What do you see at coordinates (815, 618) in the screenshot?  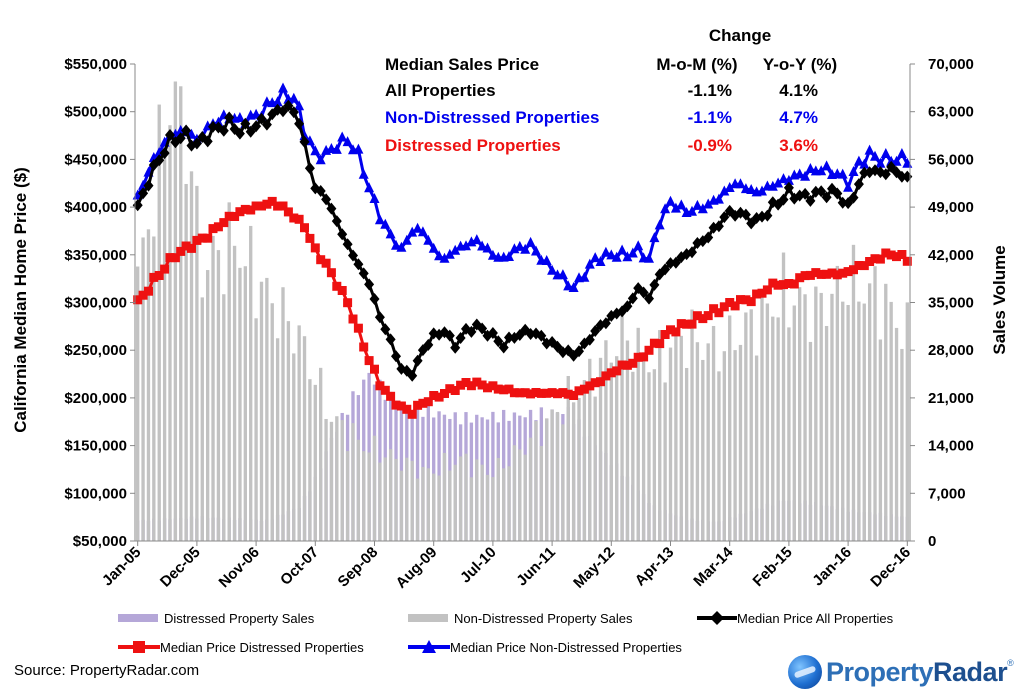 I see `legend-label: Median Price All Properties` at bounding box center [815, 618].